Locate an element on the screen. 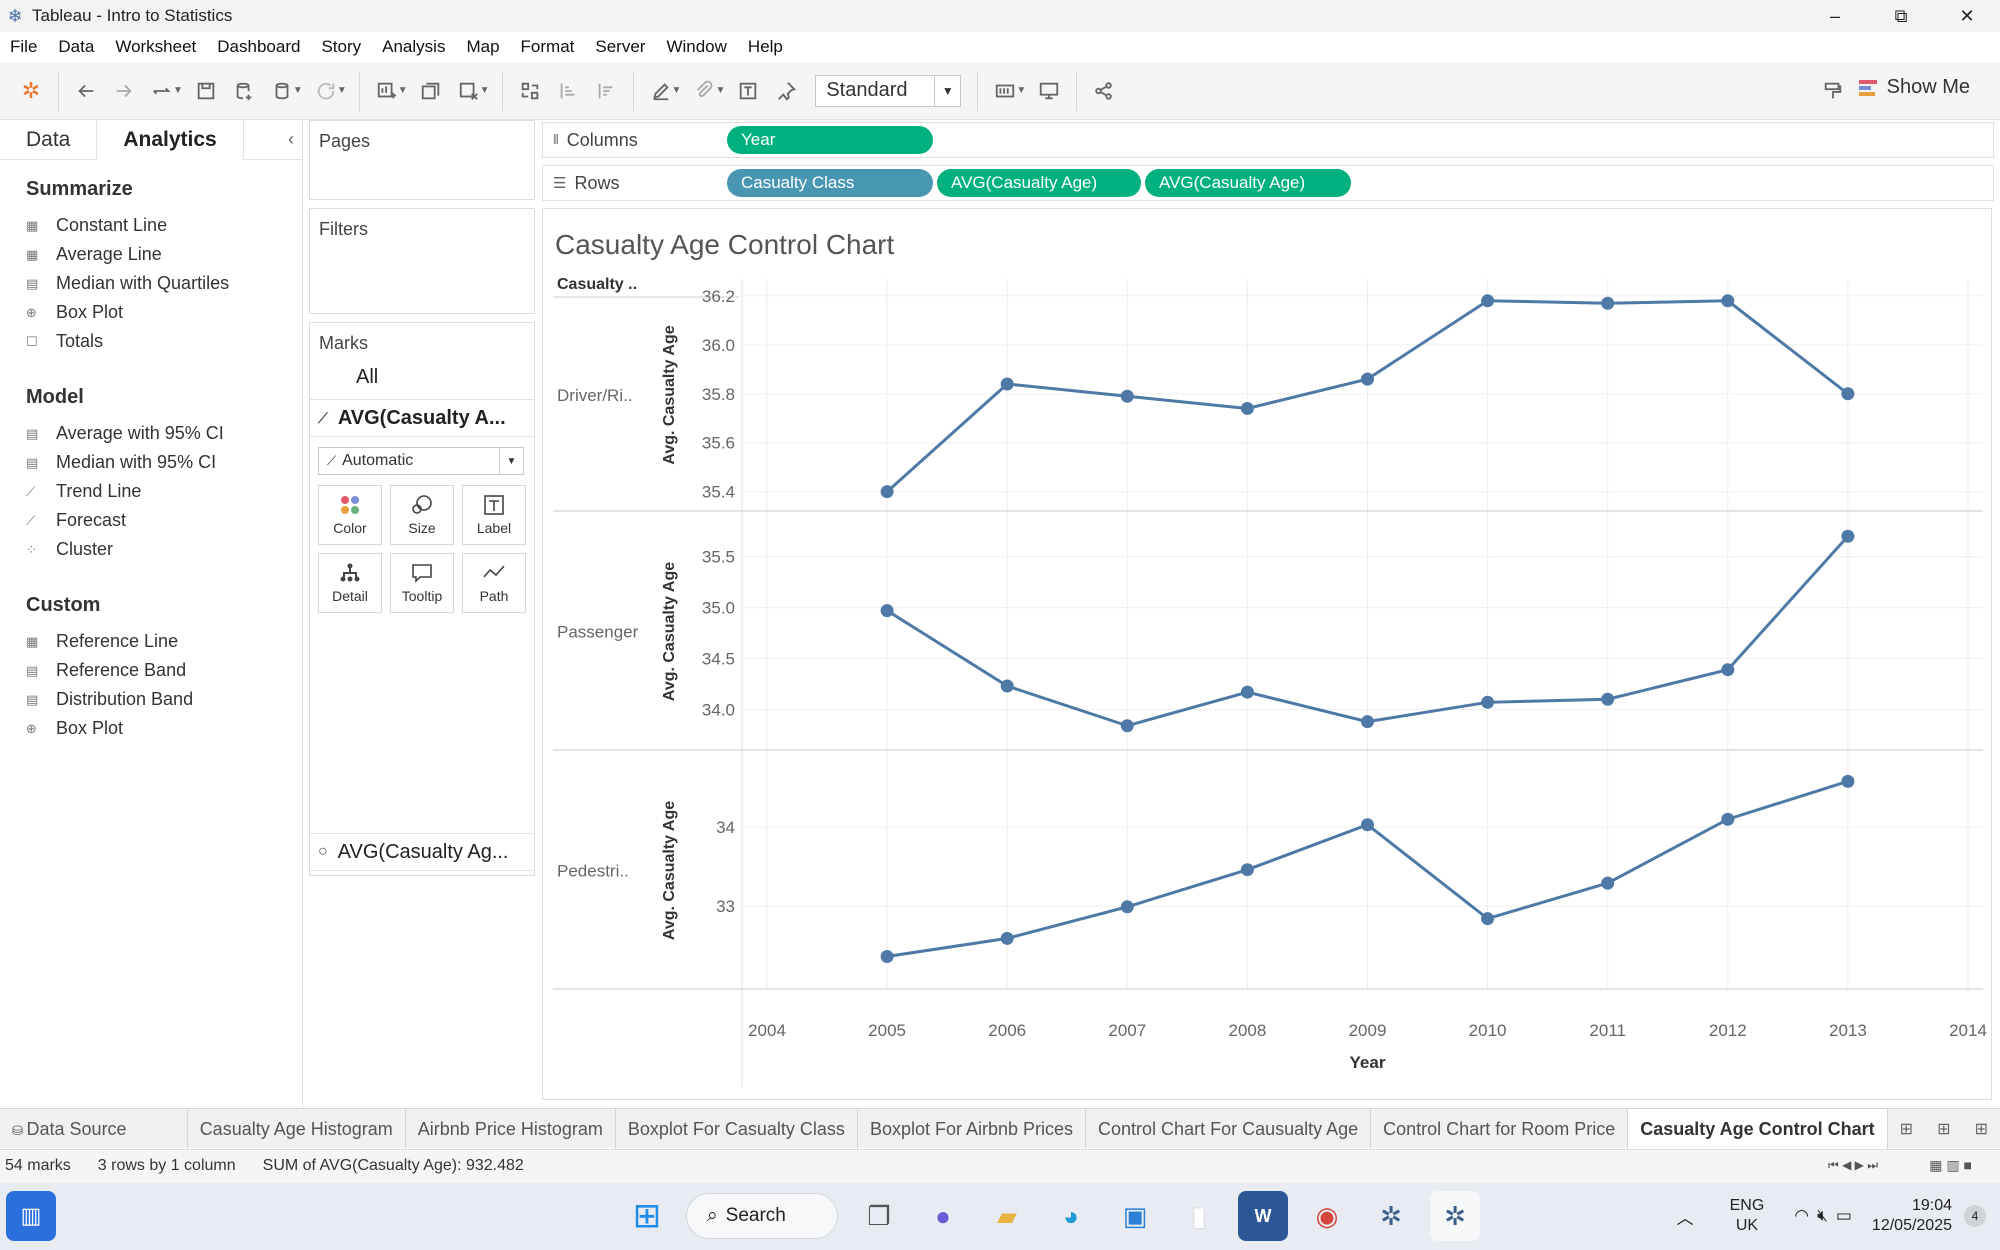 The height and width of the screenshot is (1250, 2000). save-icon is located at coordinates (206, 91).